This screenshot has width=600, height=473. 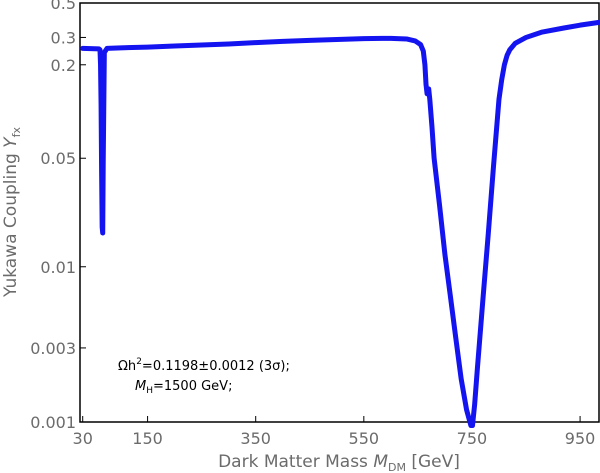 What do you see at coordinates (204, 365) in the screenshot?
I see `annotation-relic-density: Ωh2=0.1198±0.0012 (3σ);` at bounding box center [204, 365].